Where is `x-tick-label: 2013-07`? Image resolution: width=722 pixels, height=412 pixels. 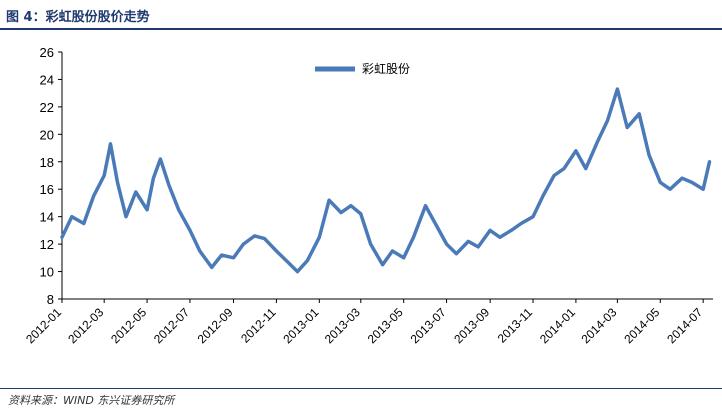
x-tick-label: 2013-07 is located at coordinates (428, 325).